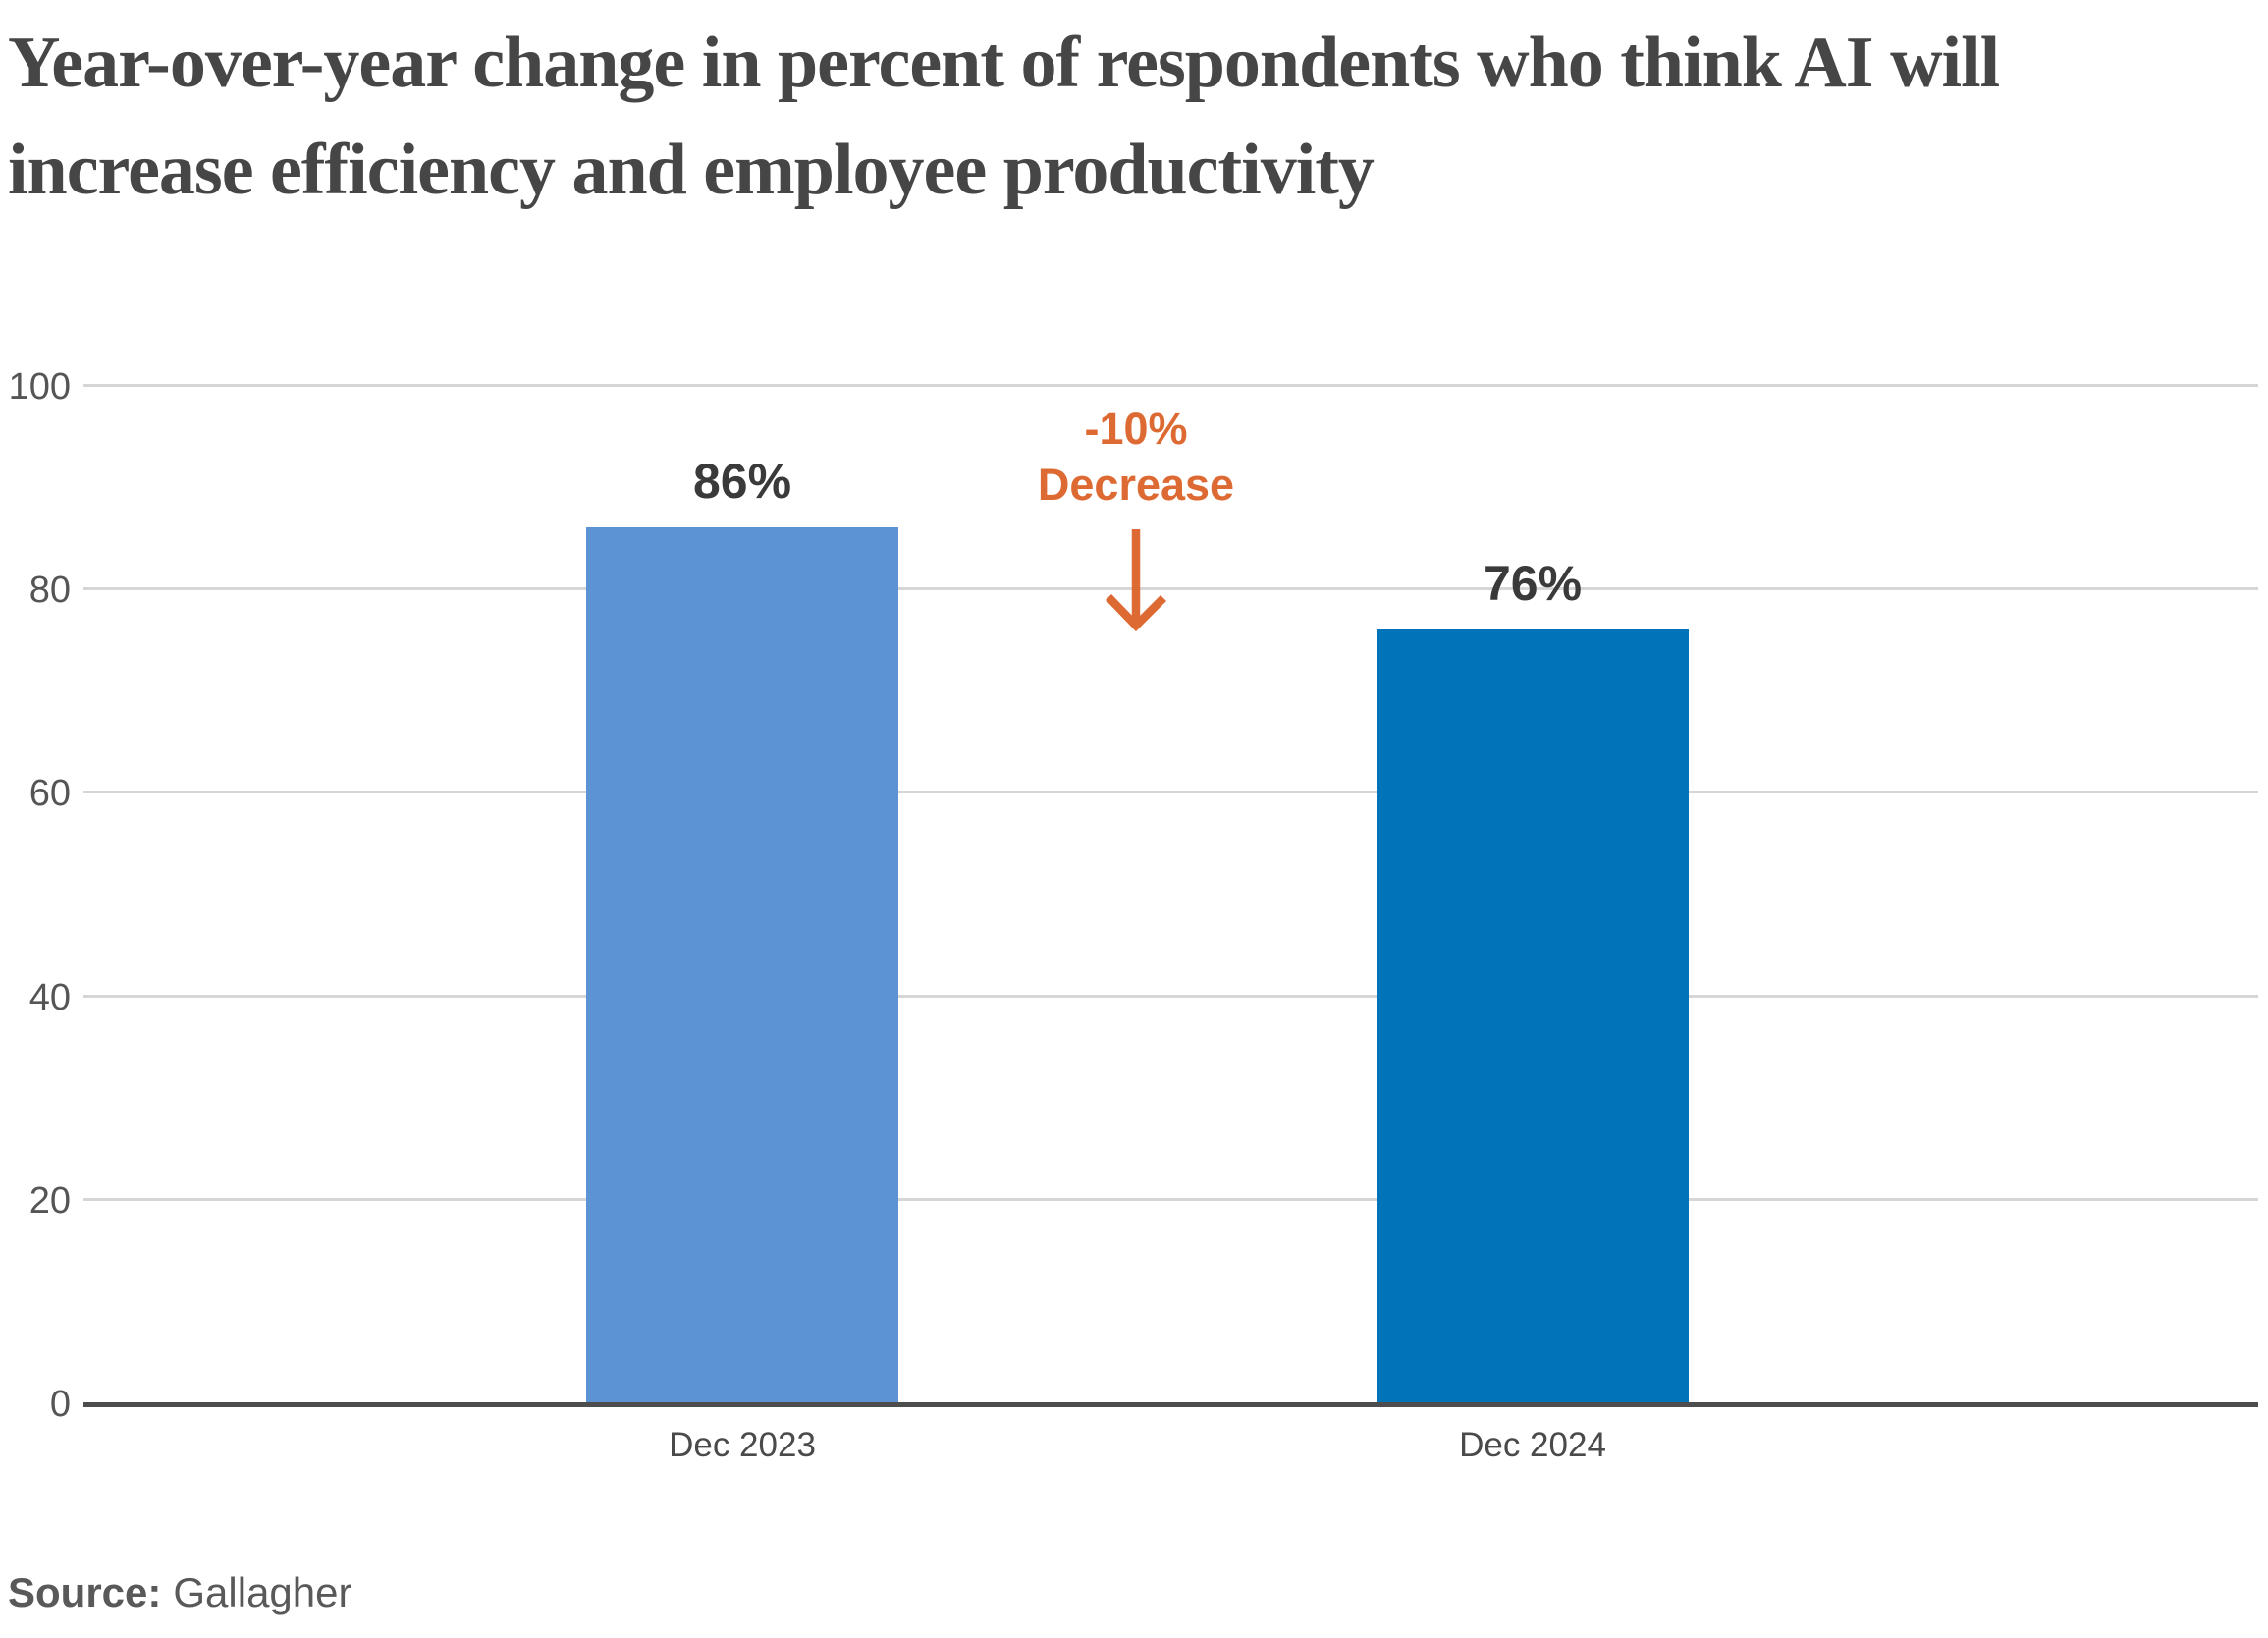 This screenshot has height=1638, width=2268. Describe the element at coordinates (85, 1592) in the screenshot. I see `source-label: Source:` at that location.